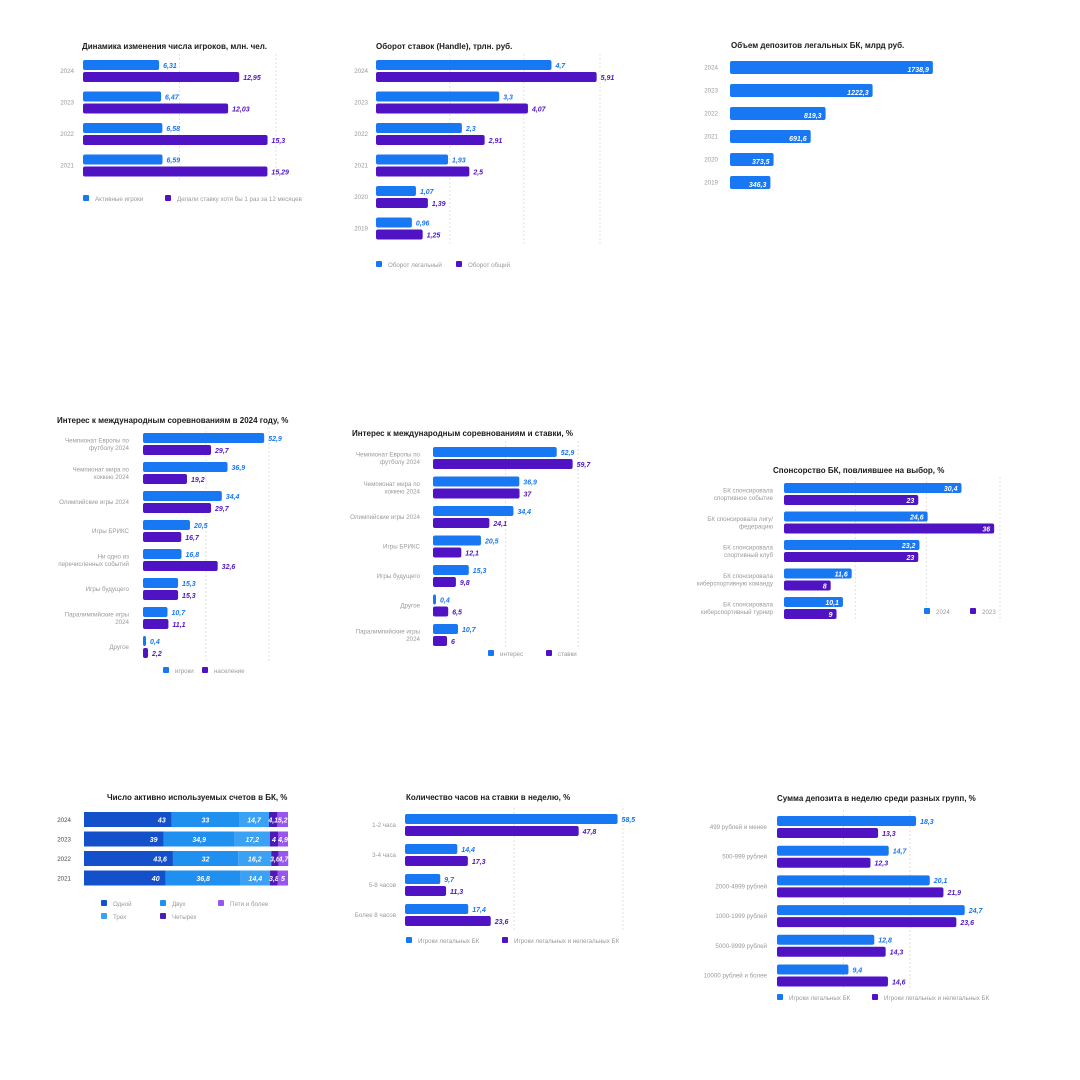  I want to click on legend-label: 2024, so click(943, 612).